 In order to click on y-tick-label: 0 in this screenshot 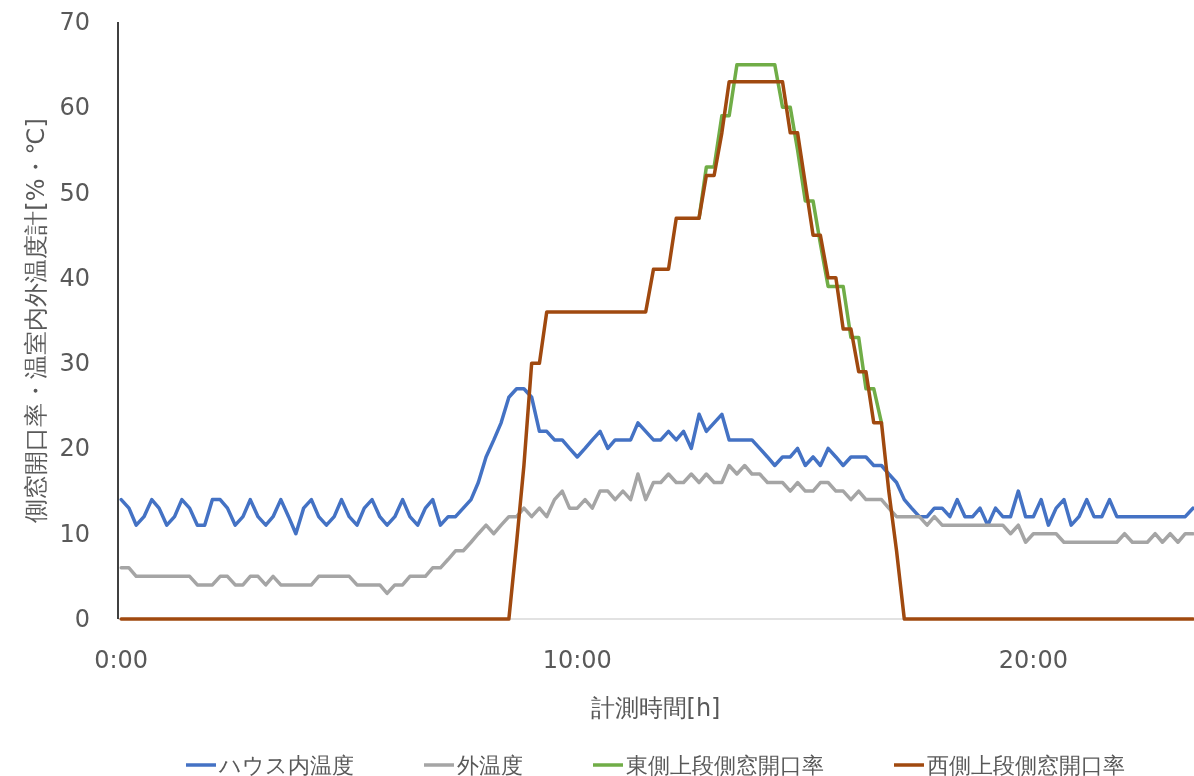, I will do `click(82, 619)`.